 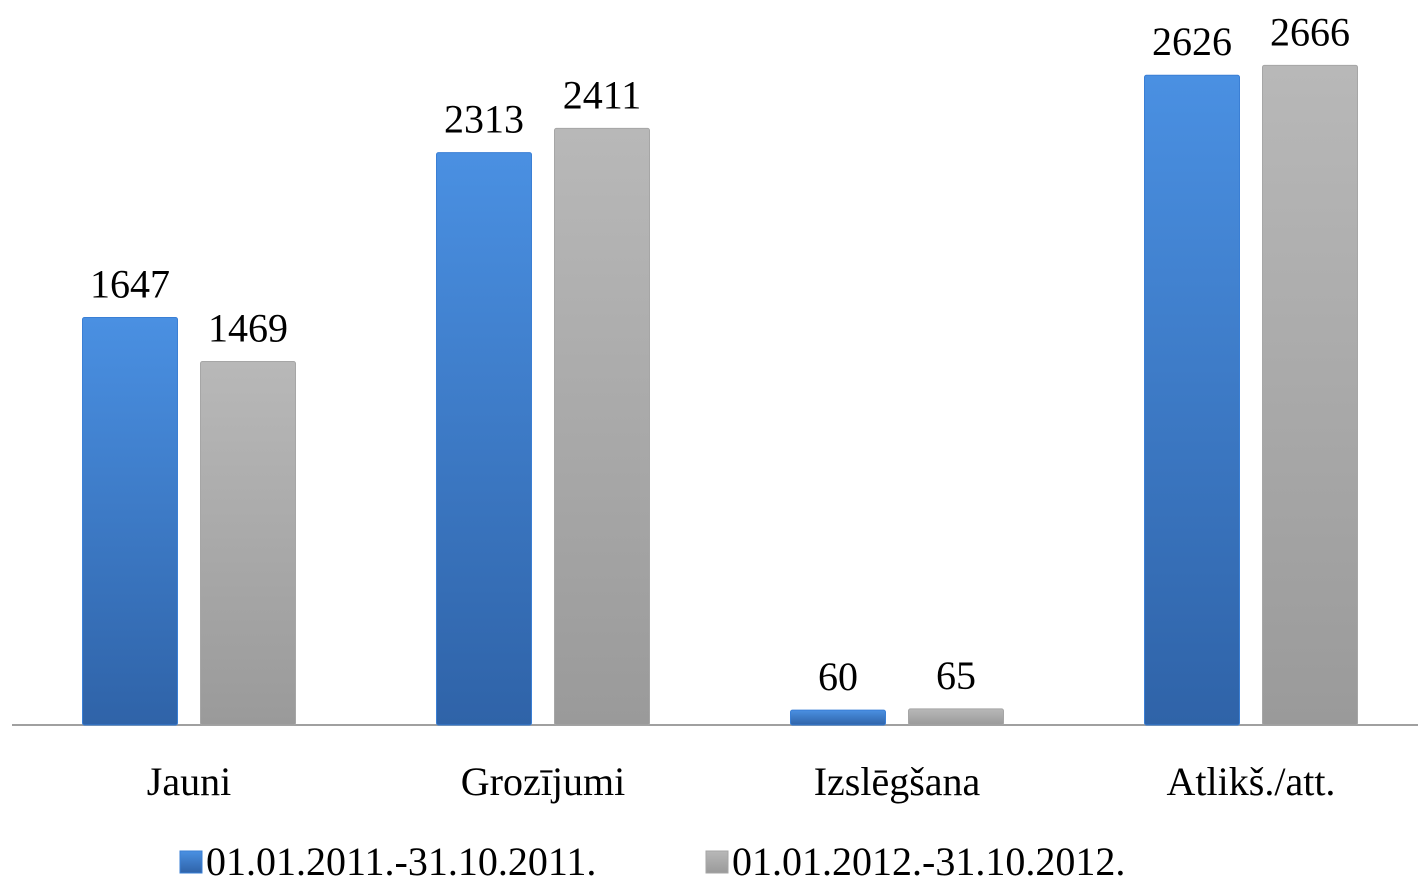 What do you see at coordinates (248, 328) in the screenshot?
I see `data-label: 1469` at bounding box center [248, 328].